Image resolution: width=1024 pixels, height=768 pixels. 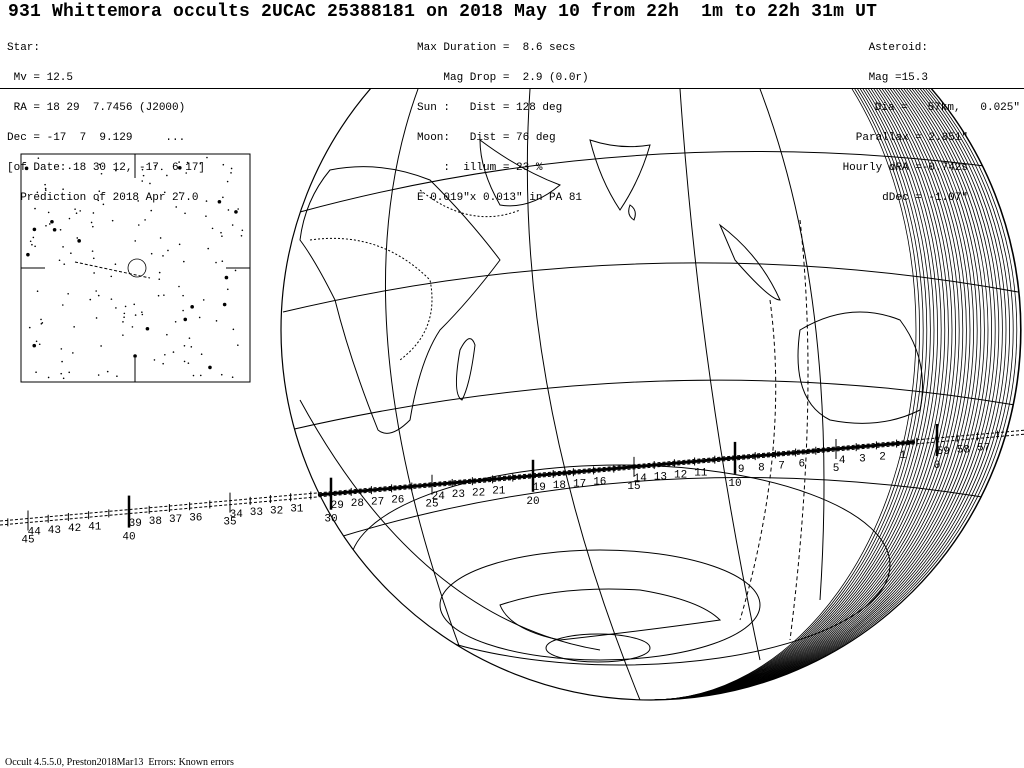 I want to click on path-limit-north, so click(x=512, y=475).